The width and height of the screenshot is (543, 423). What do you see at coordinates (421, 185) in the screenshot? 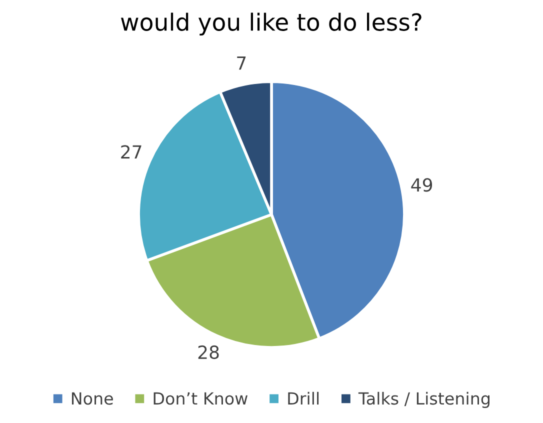
I see `data-label: 49` at bounding box center [421, 185].